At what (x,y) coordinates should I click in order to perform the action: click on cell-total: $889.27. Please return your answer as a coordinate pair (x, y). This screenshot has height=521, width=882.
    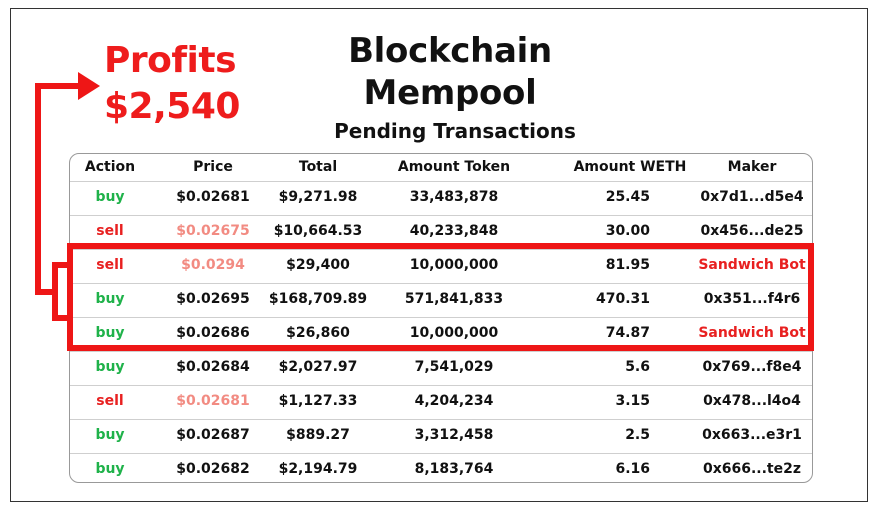
    Looking at the image, I should click on (318, 435).